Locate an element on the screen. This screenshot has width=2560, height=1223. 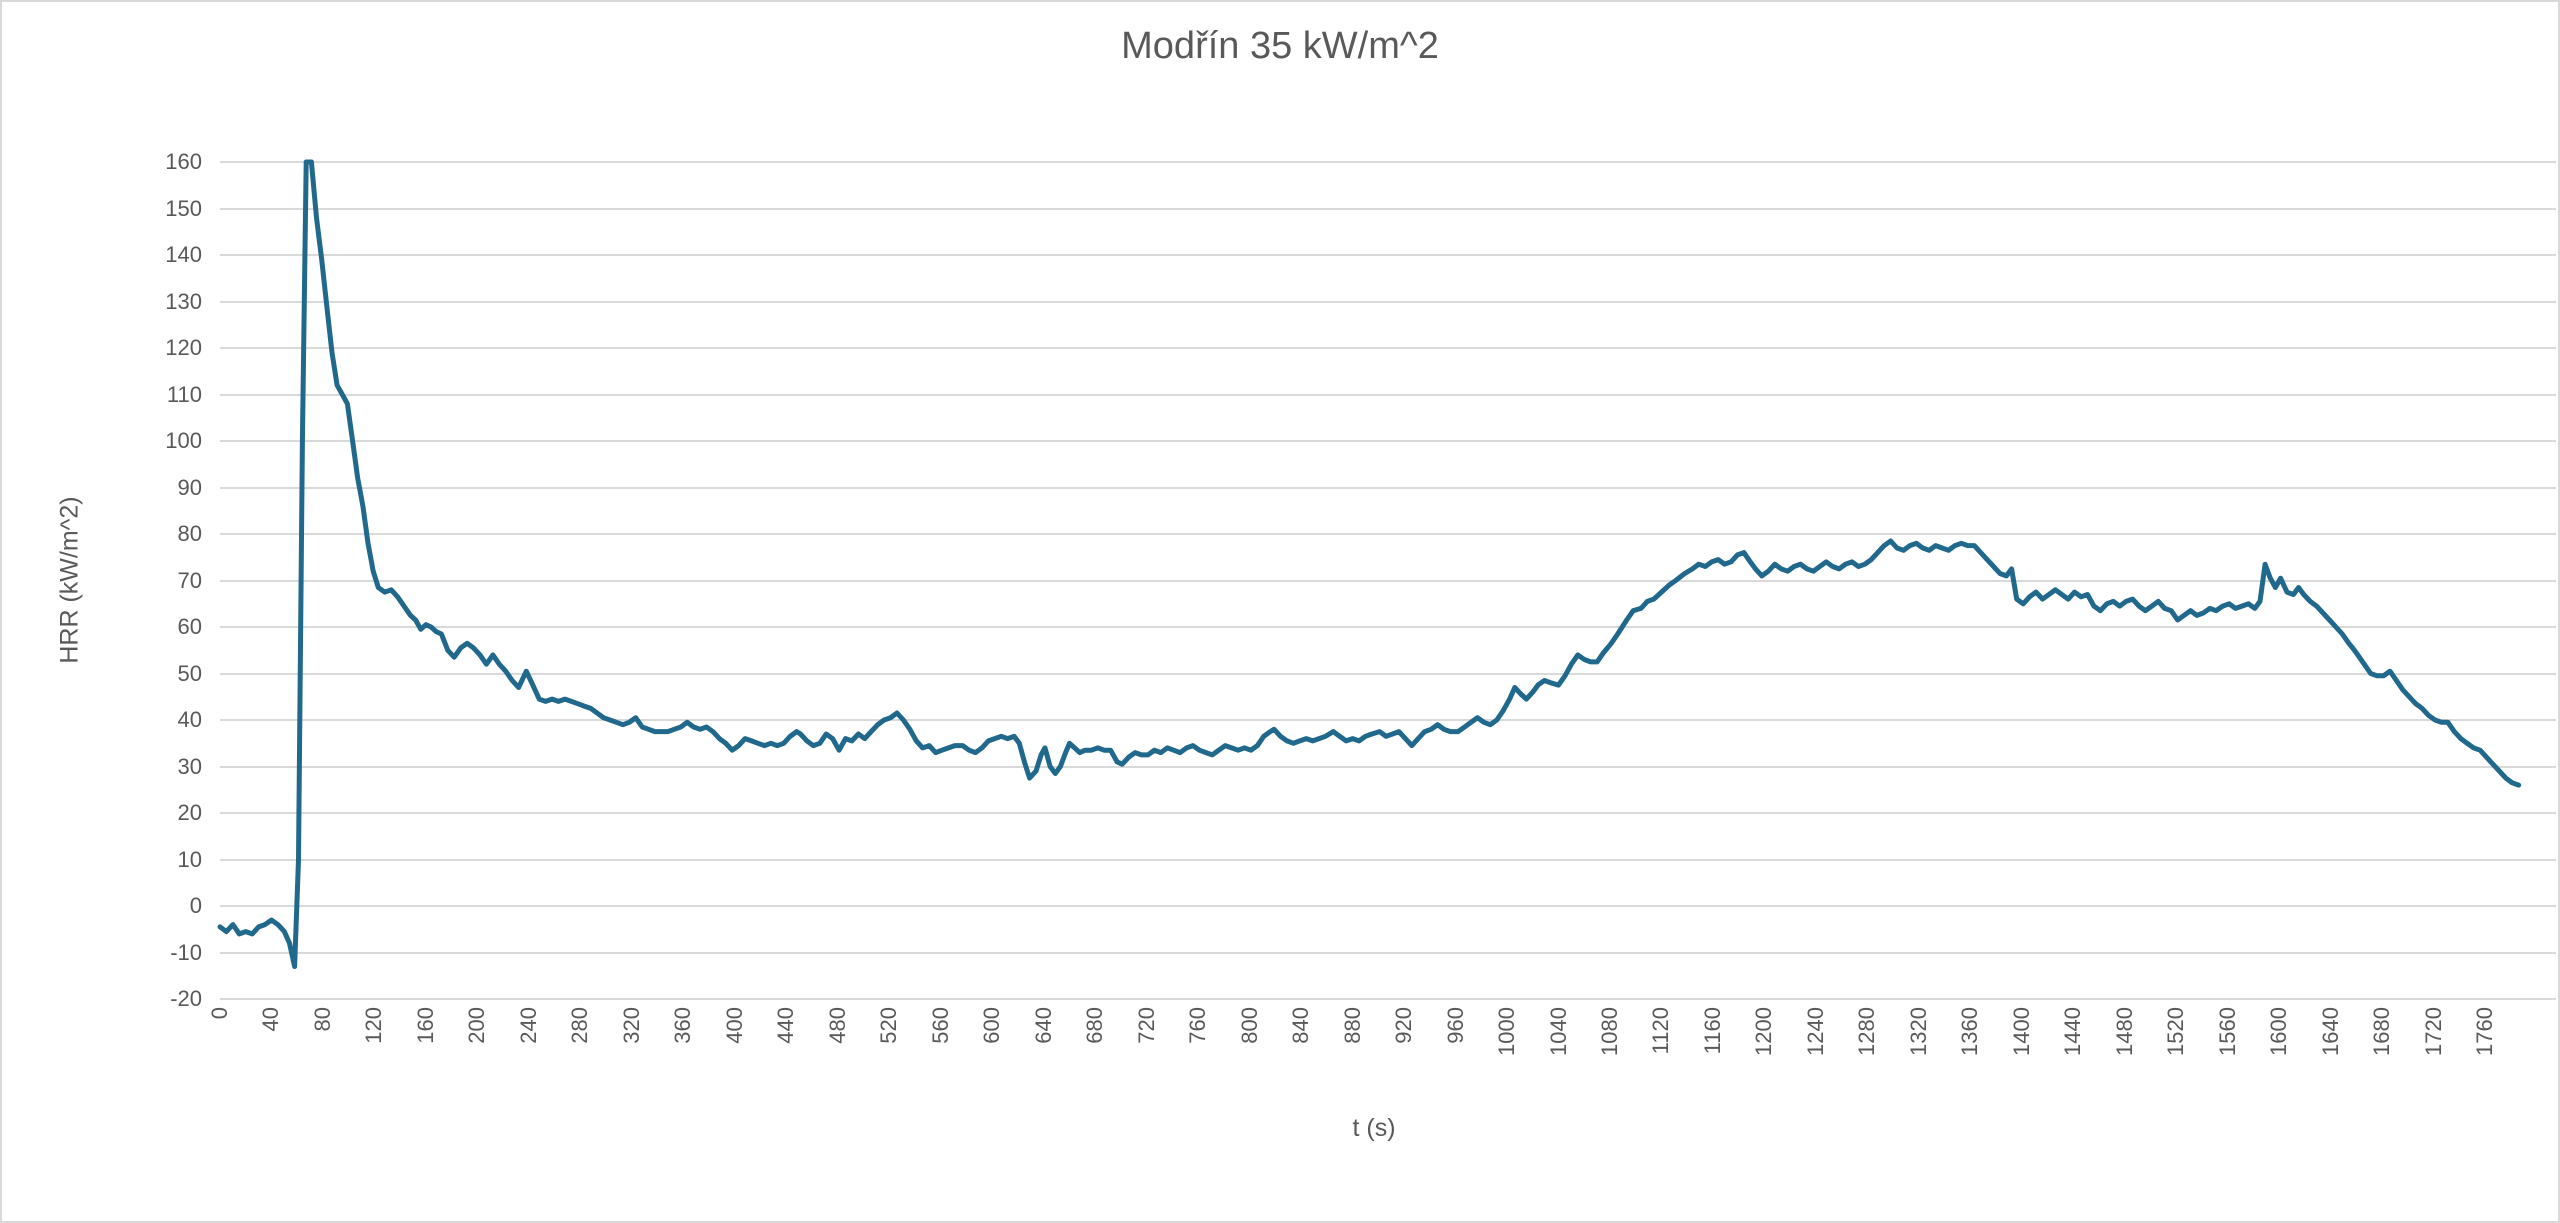
y-tick-label-30: 30 is located at coordinates (189, 766).